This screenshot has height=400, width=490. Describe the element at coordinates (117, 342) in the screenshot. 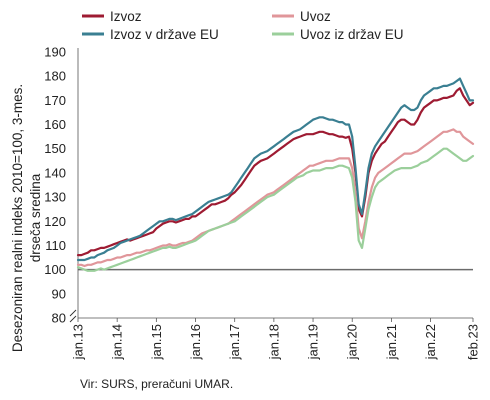

I see `x-tick-label: jan.14` at that location.